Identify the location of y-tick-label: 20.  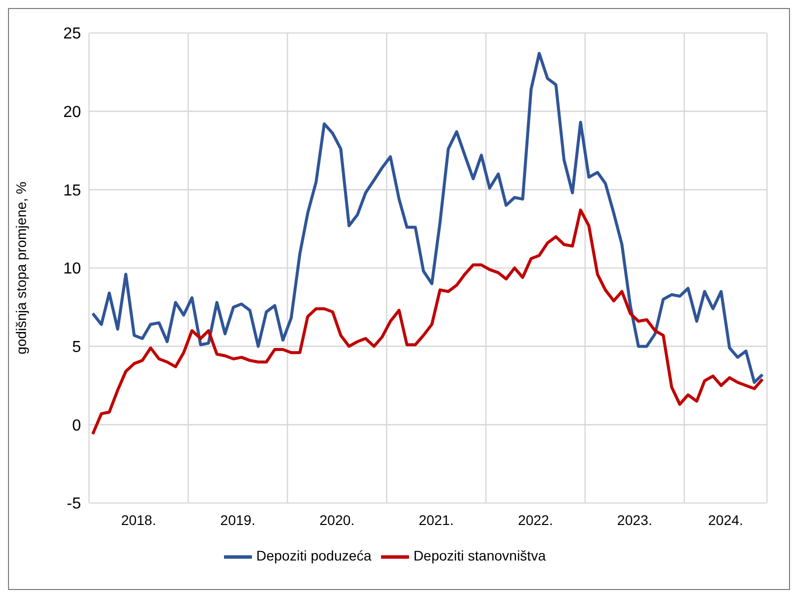
(72, 113).